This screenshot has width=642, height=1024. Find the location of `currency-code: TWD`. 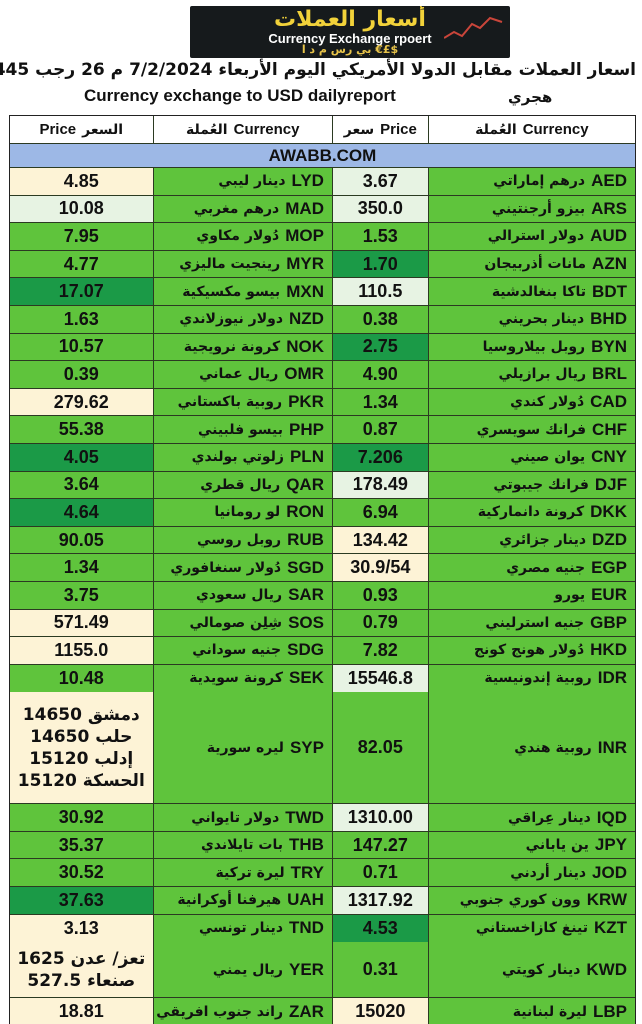

currency-code: TWD is located at coordinates (304, 817).